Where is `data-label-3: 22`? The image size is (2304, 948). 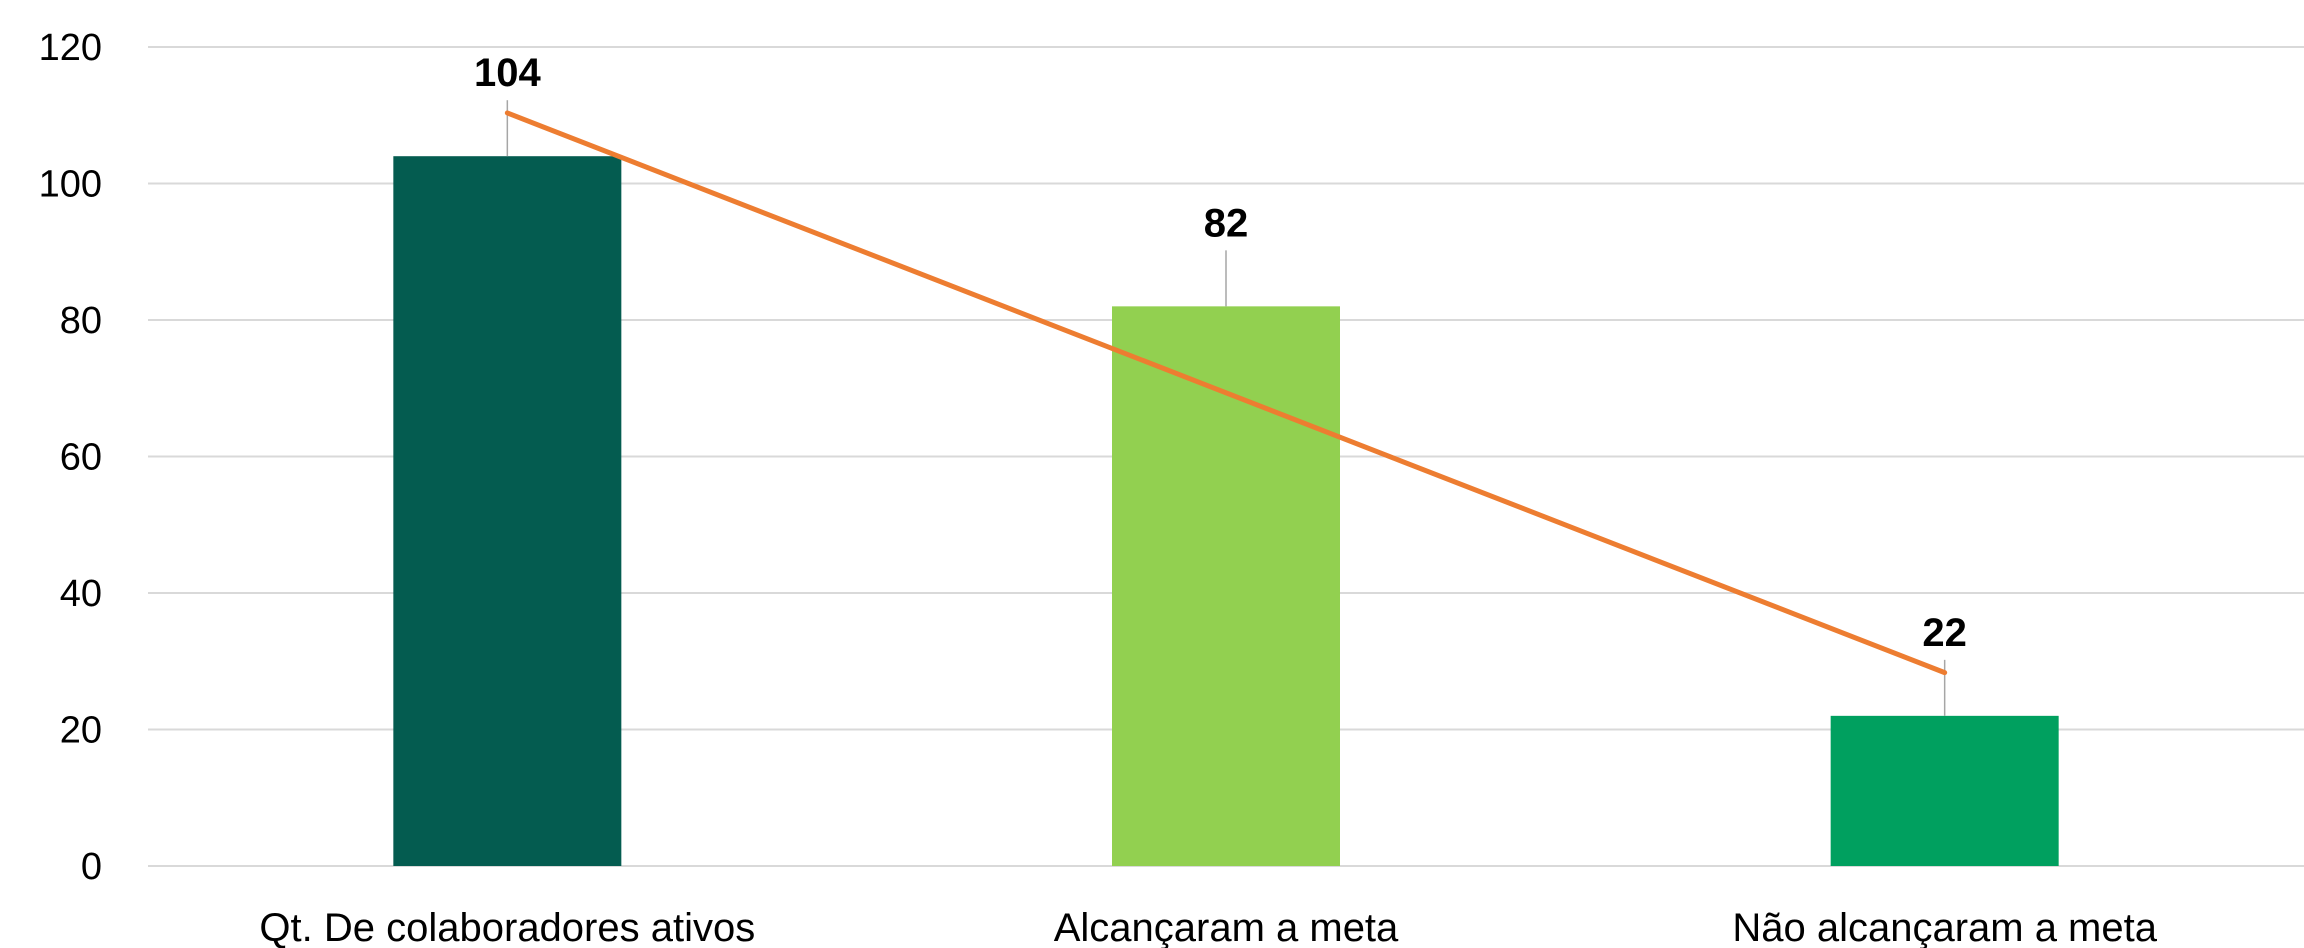
data-label-3: 22 is located at coordinates (1944, 633).